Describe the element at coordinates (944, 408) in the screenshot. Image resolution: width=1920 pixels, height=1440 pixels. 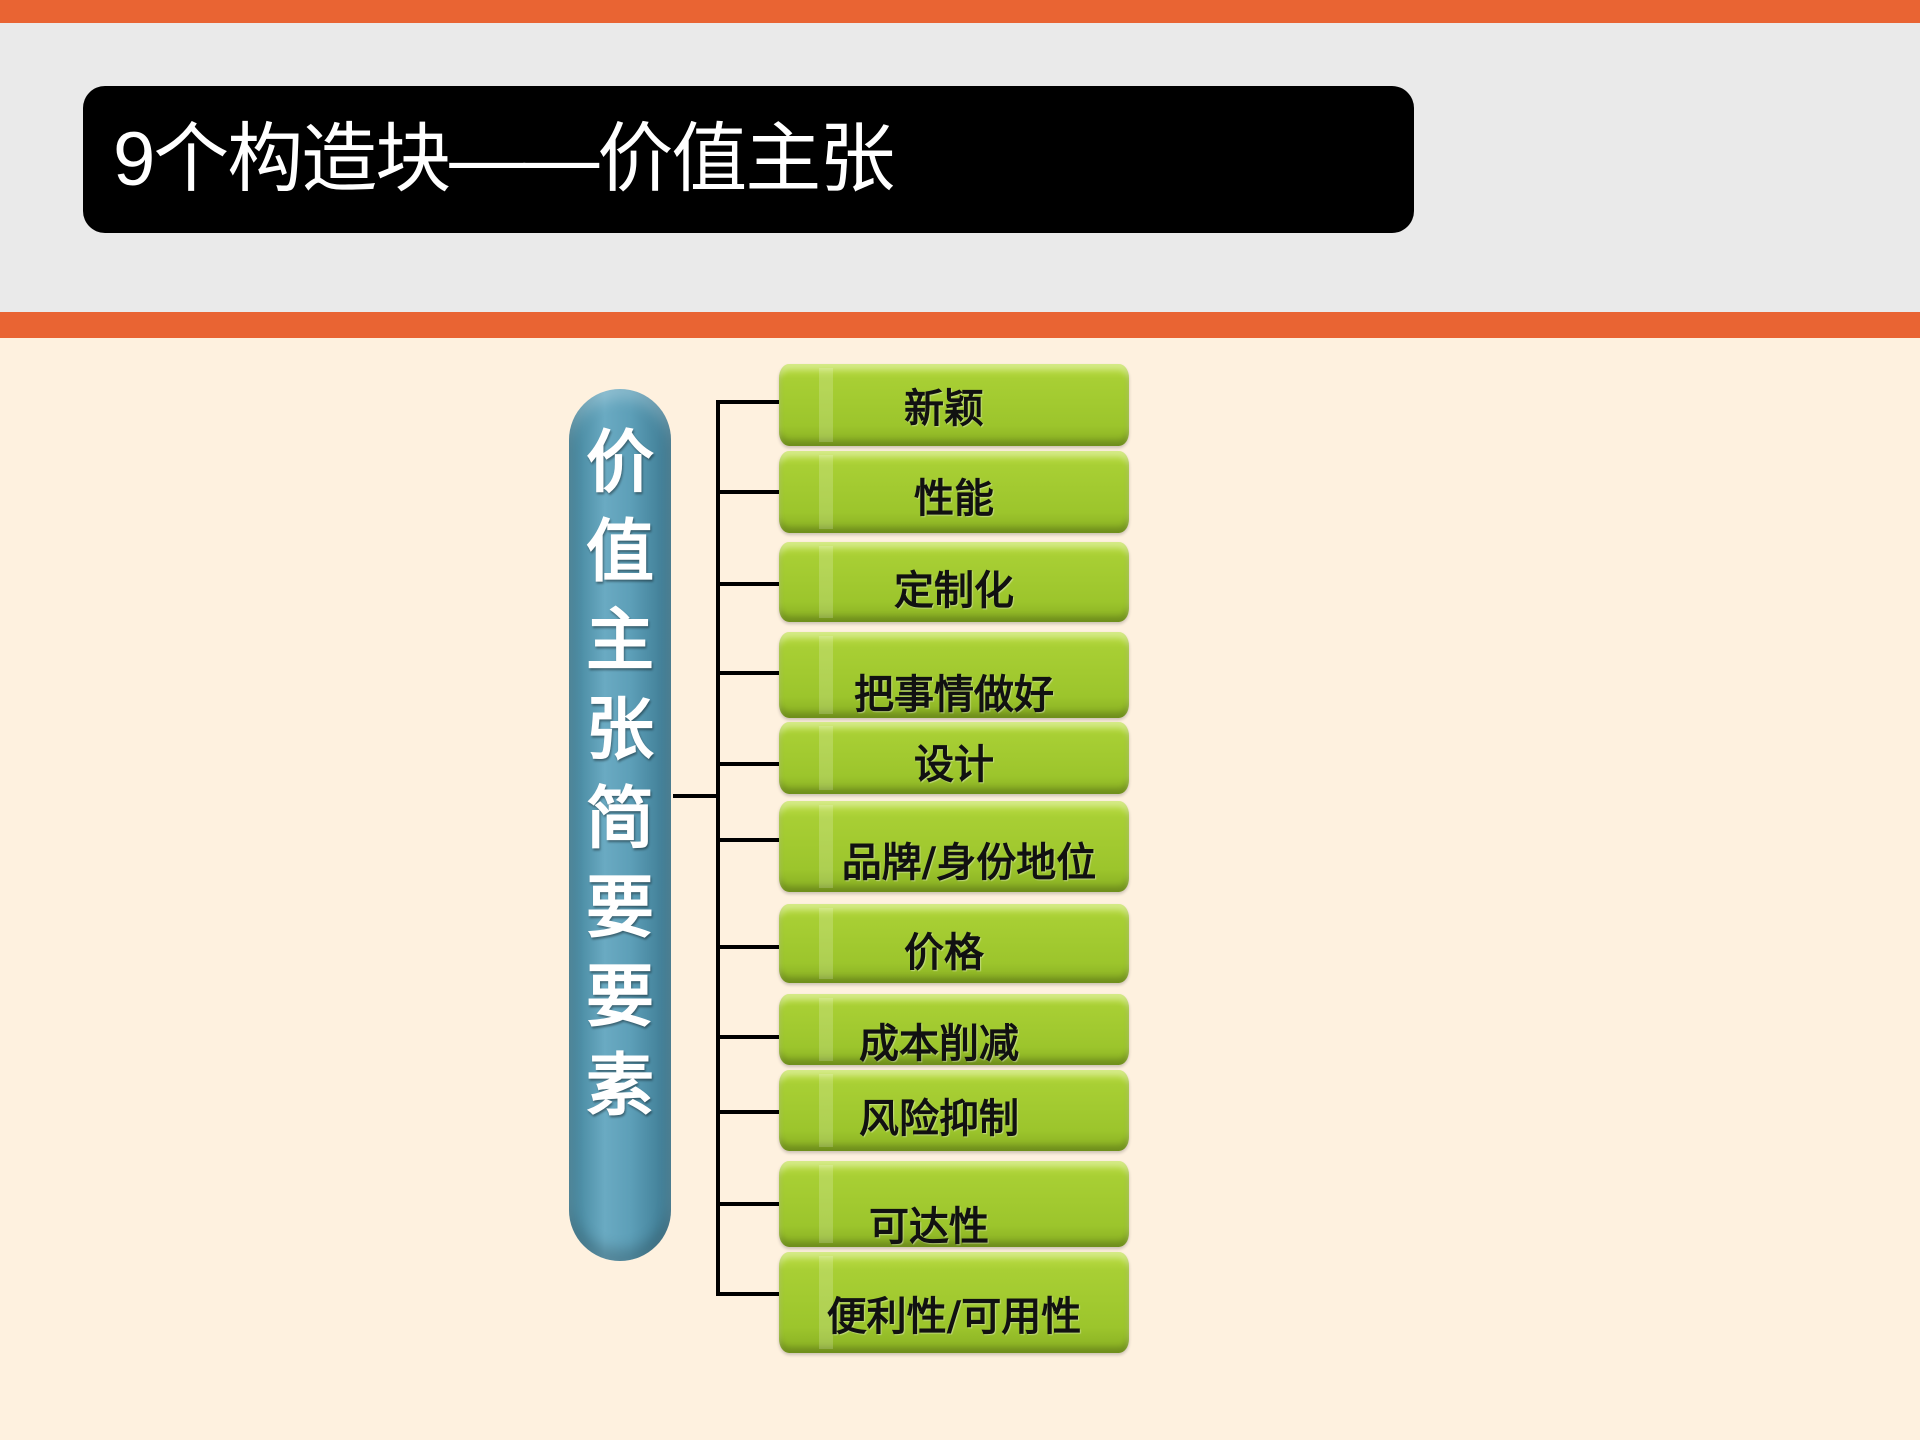
I see `value-element-label: 新颖` at that location.